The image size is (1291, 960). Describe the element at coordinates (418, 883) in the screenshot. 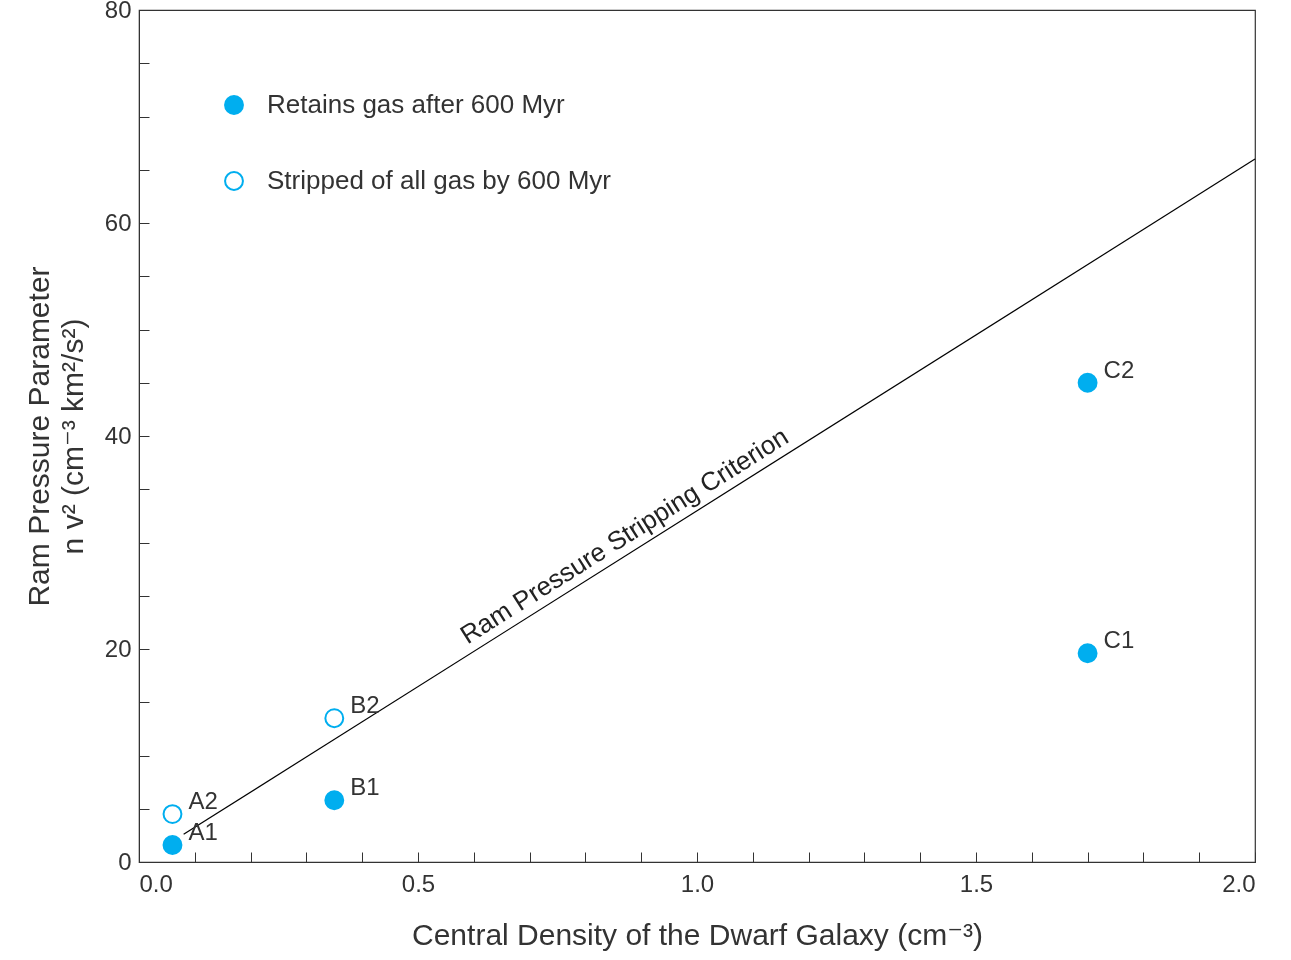

I see `x-tick-label: 0.5` at that location.